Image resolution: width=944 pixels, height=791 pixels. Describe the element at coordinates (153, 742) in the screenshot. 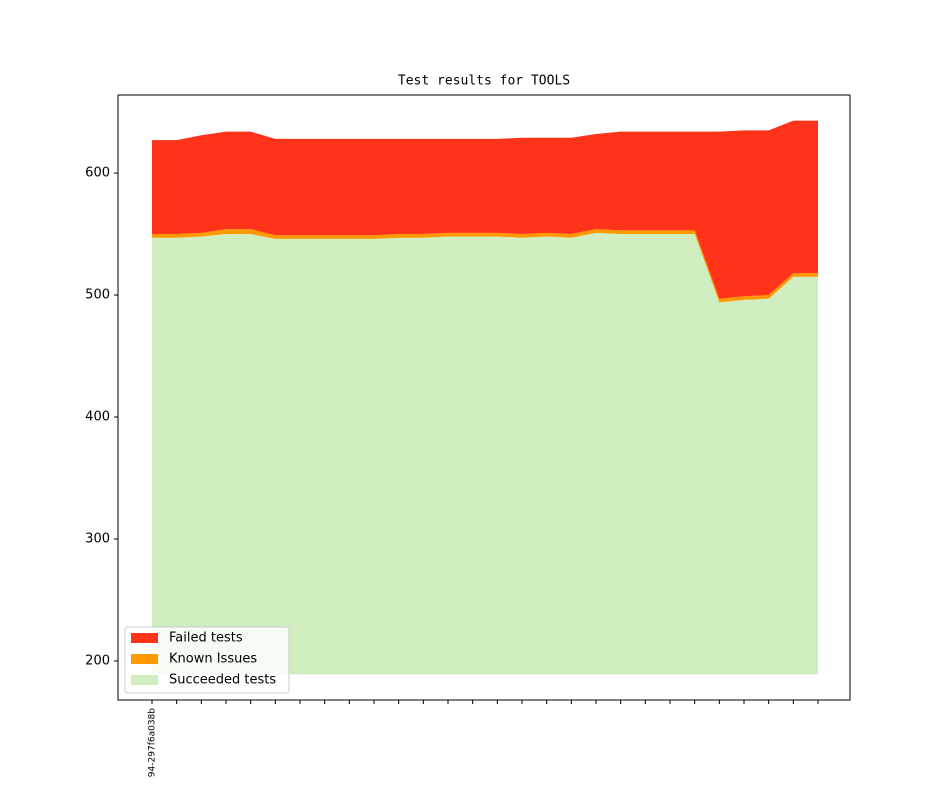

I see `x-tick-label: 94-297f6a038b` at that location.